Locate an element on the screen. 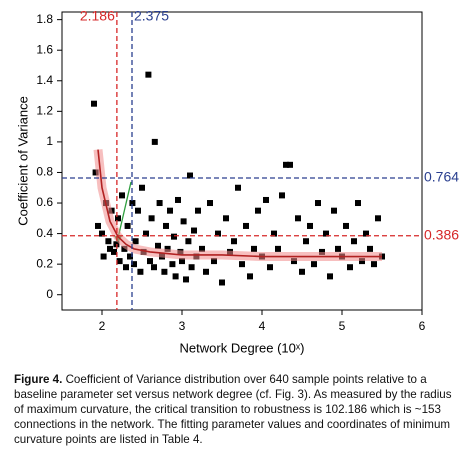 The image size is (474, 460). y-axis-label: Coefficient of Variance is located at coordinates (22, 161).